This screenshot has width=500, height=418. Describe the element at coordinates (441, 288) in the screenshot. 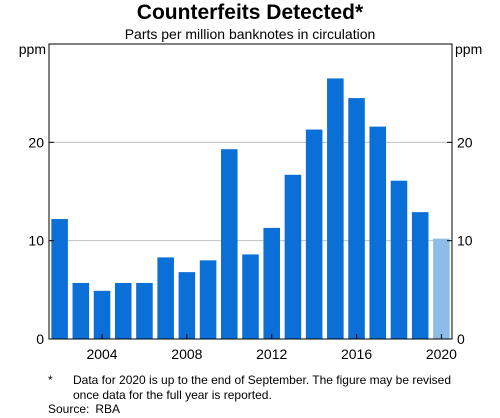

I see `bar-2020` at that location.